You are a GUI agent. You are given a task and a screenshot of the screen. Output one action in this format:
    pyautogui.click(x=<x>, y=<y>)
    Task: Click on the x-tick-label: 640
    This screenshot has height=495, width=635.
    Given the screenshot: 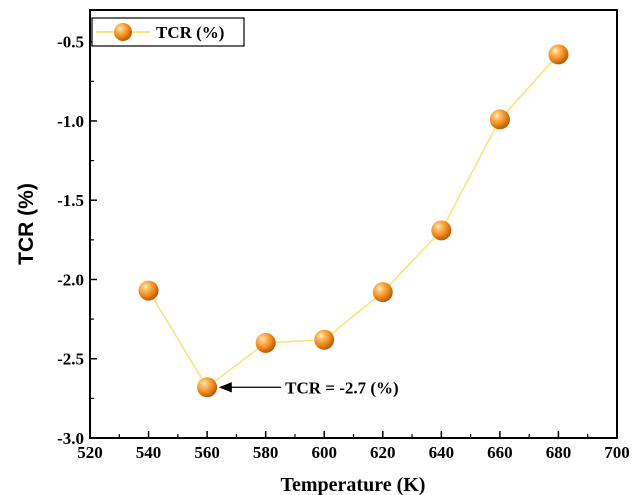 What is the action you would take?
    pyautogui.click(x=442, y=452)
    